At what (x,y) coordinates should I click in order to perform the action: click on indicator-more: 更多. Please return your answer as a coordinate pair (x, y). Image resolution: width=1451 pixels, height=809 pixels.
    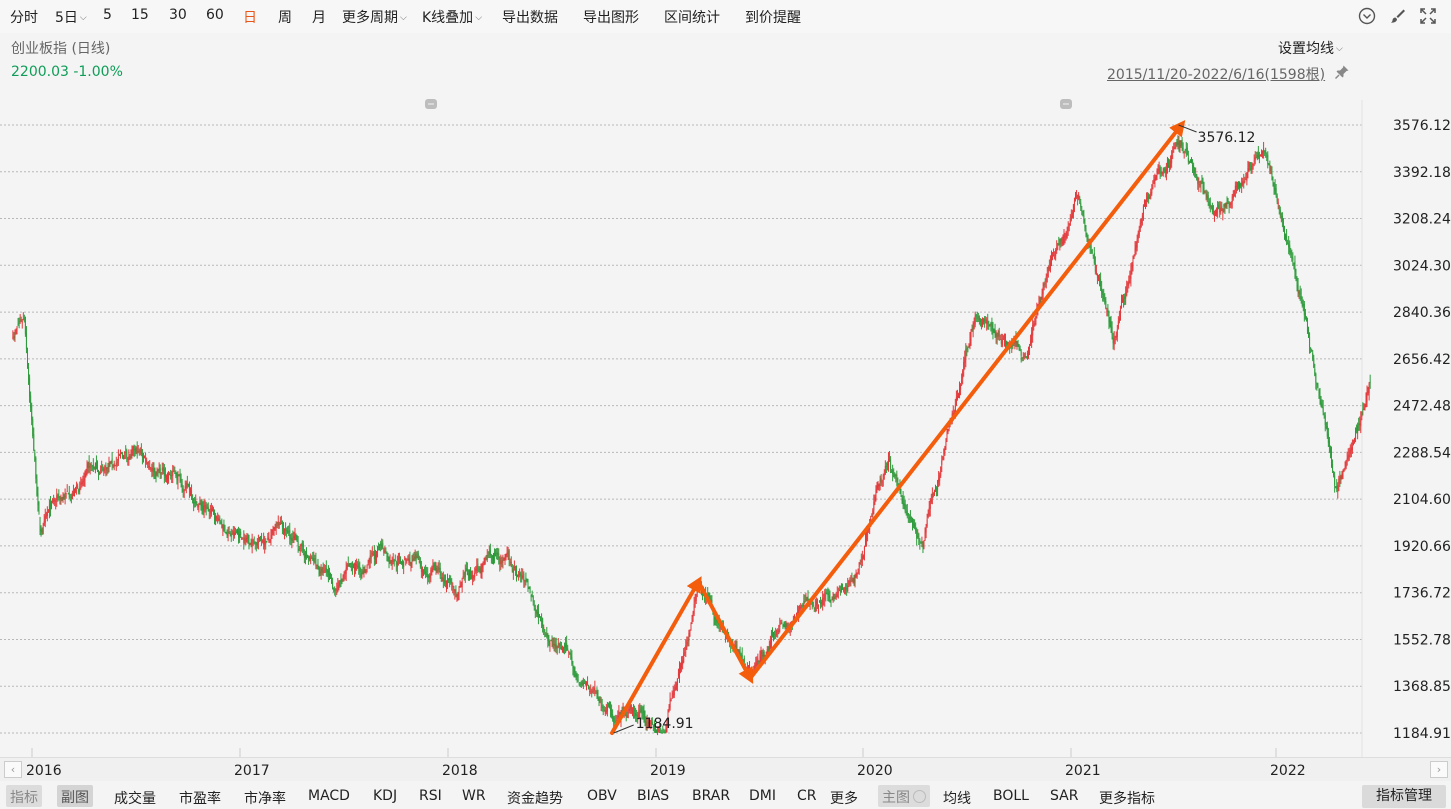
    Looking at the image, I should click on (844, 799).